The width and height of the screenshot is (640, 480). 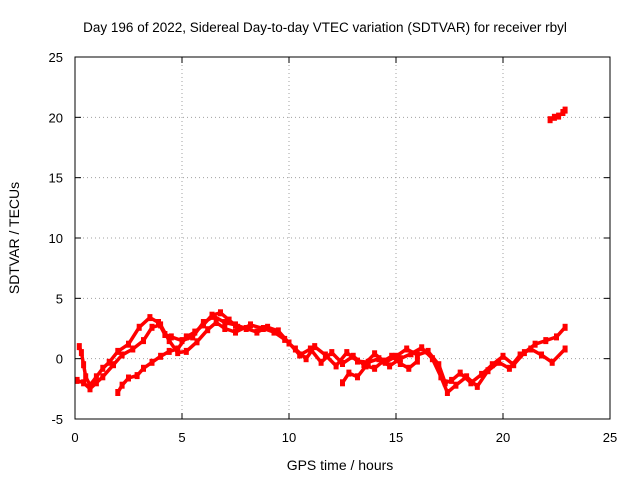 What do you see at coordinates (380, 369) in the screenshot?
I see `series-line-track-d` at bounding box center [380, 369].